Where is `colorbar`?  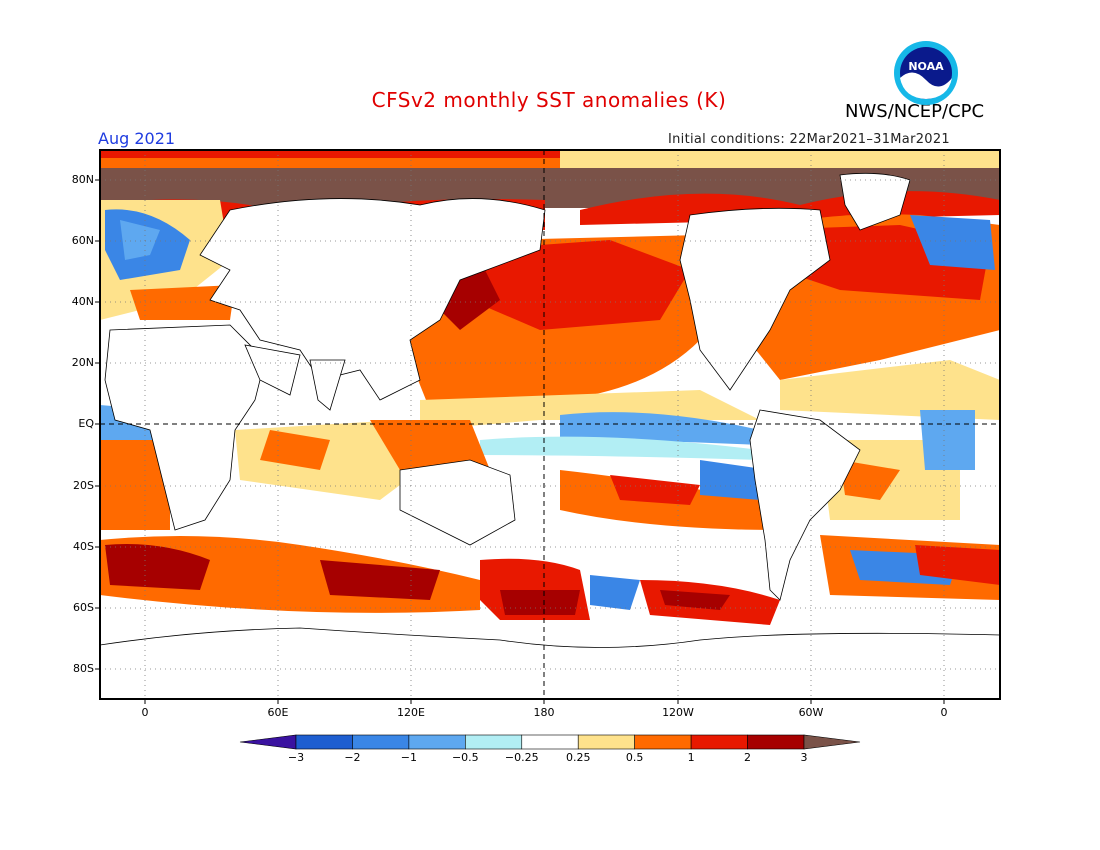
colorbar is located at coordinates (550, 742).